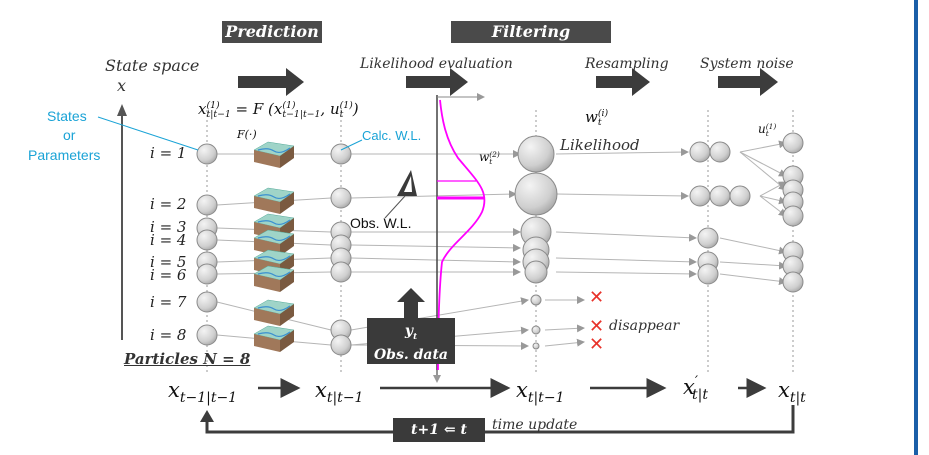  I want to click on state-axis-arrowhead, so click(122, 110).